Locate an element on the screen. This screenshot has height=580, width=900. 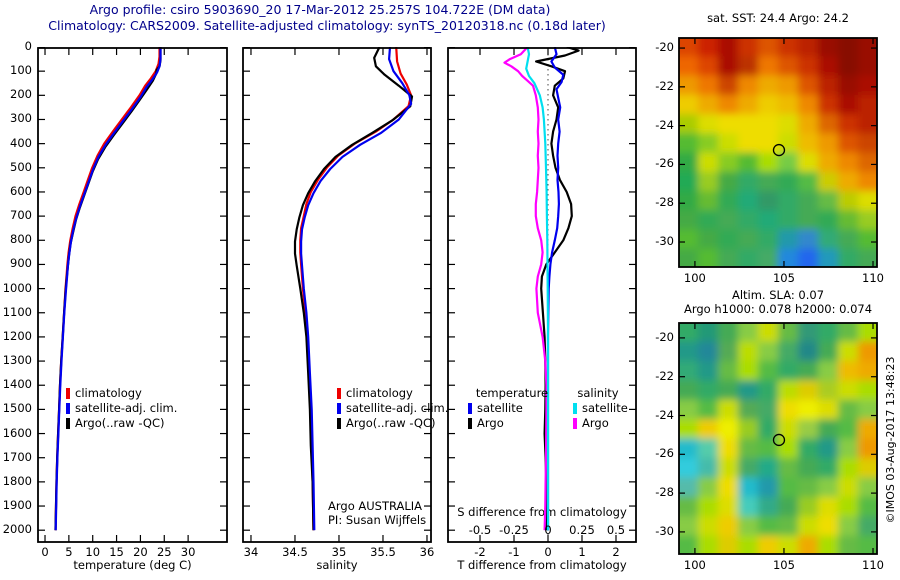
depth-tick-label: 1600 is located at coordinates (17, 432).